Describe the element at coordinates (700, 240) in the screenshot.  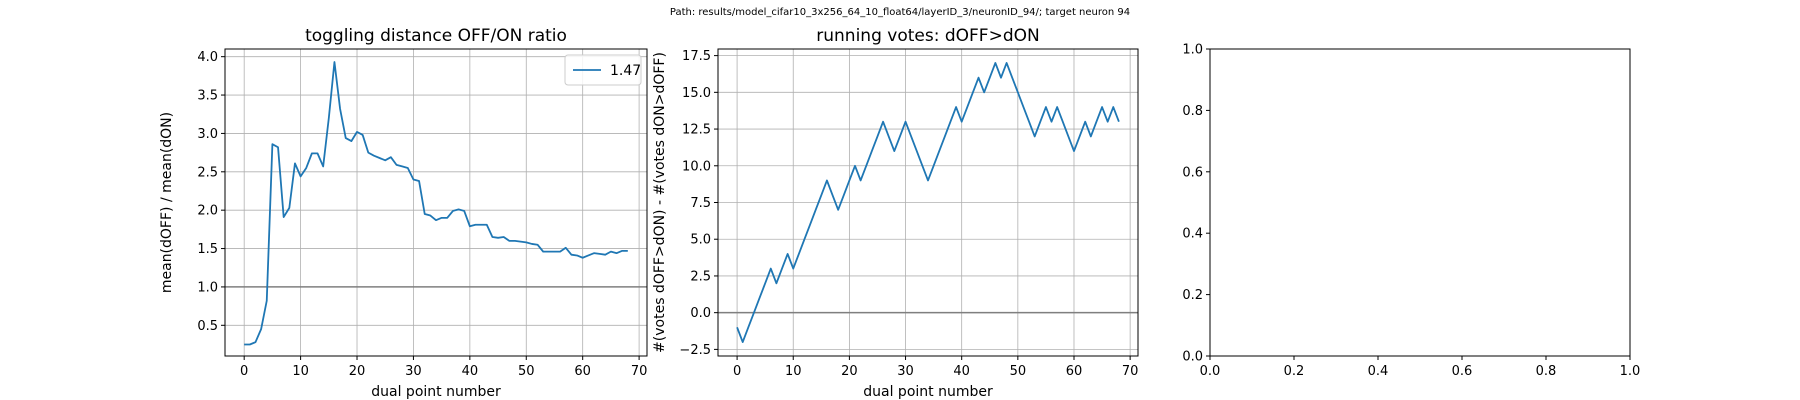
I see `y-tick-label: 5.0` at that location.